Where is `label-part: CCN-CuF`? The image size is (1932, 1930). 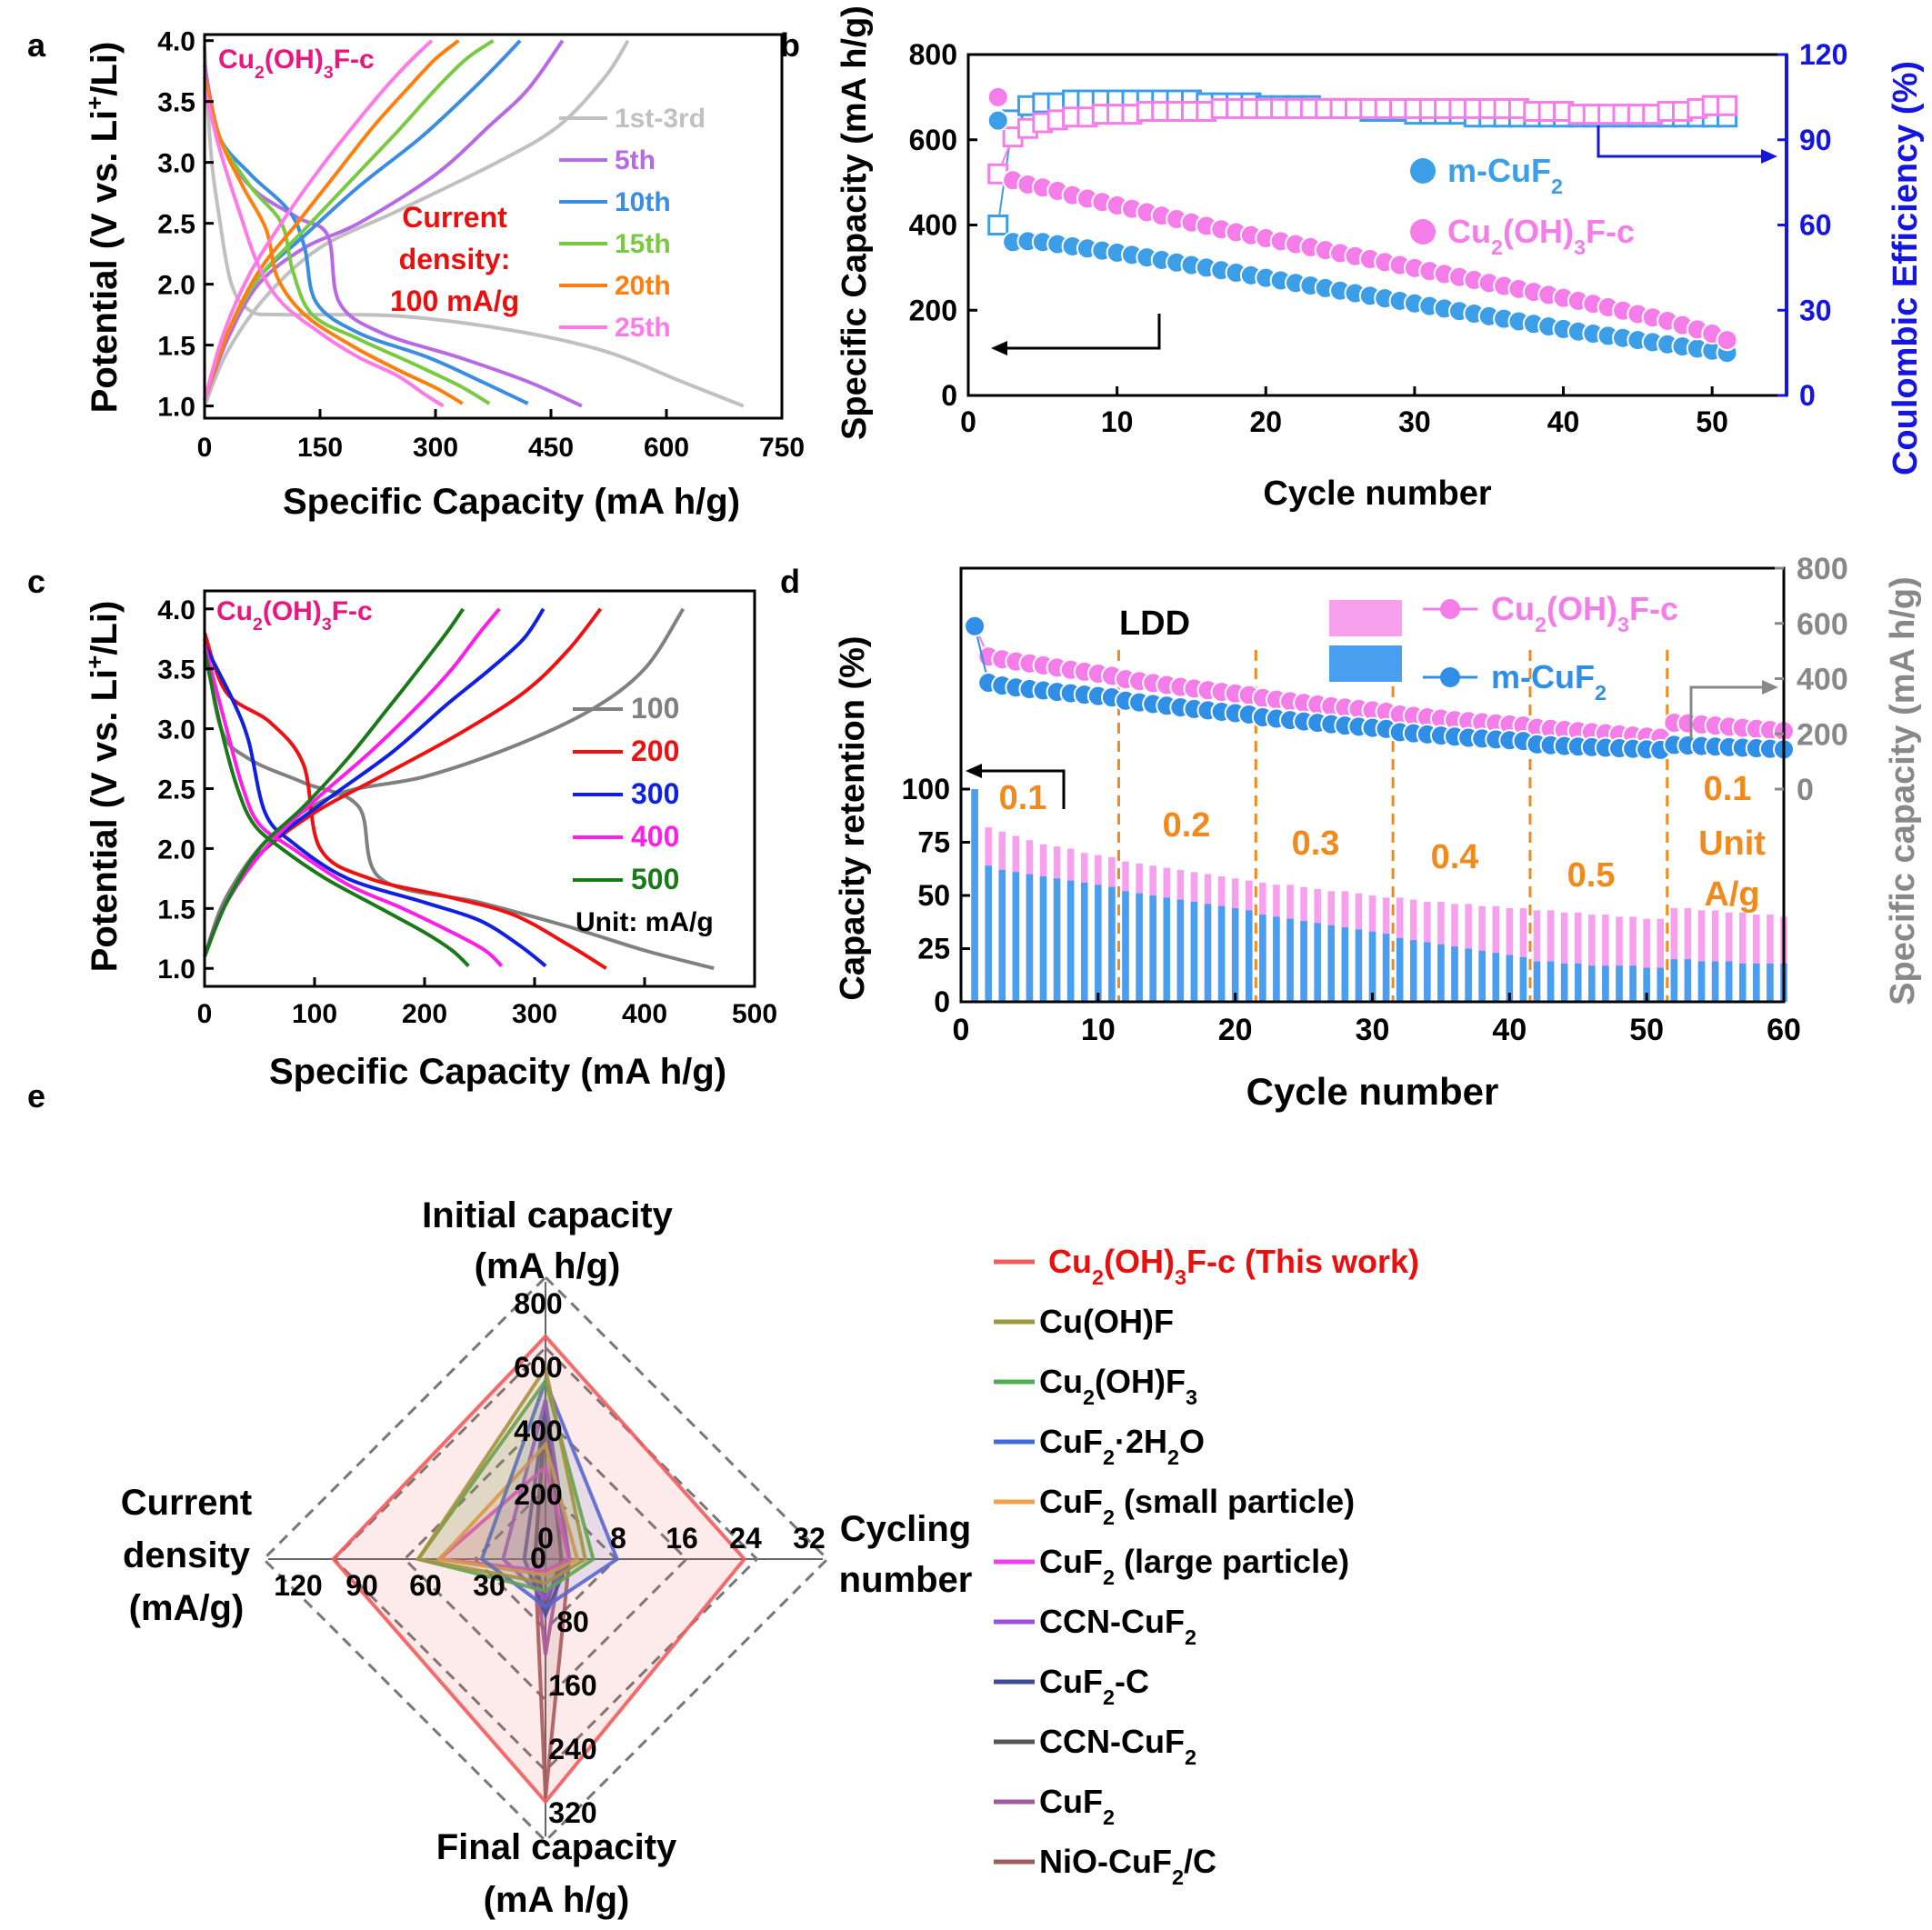 label-part: CCN-CuF is located at coordinates (1112, 1741).